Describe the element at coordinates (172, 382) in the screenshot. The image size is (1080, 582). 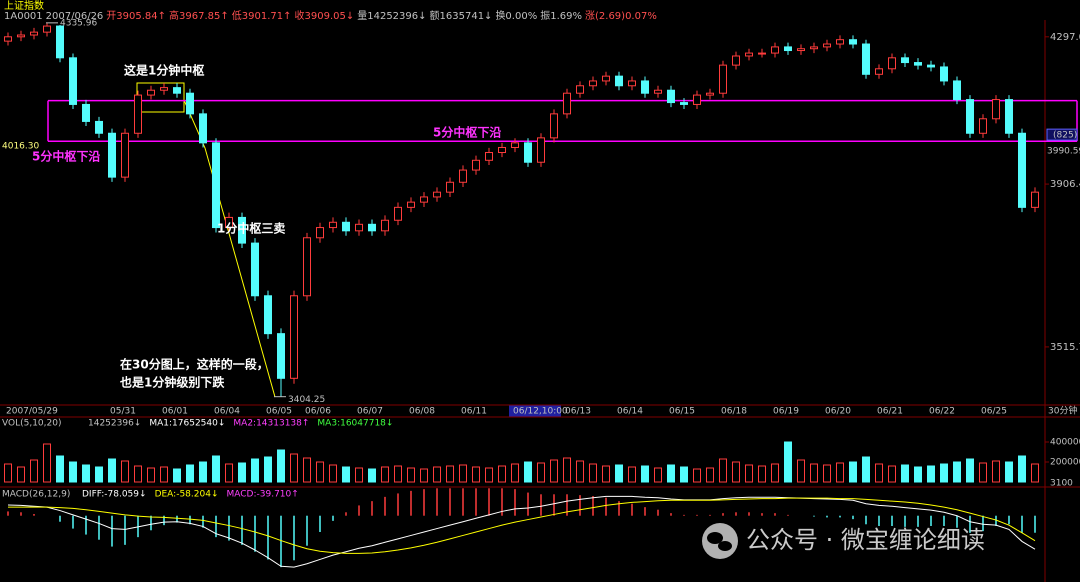
I see `annotation: 也是1分钟级别下跌` at that location.